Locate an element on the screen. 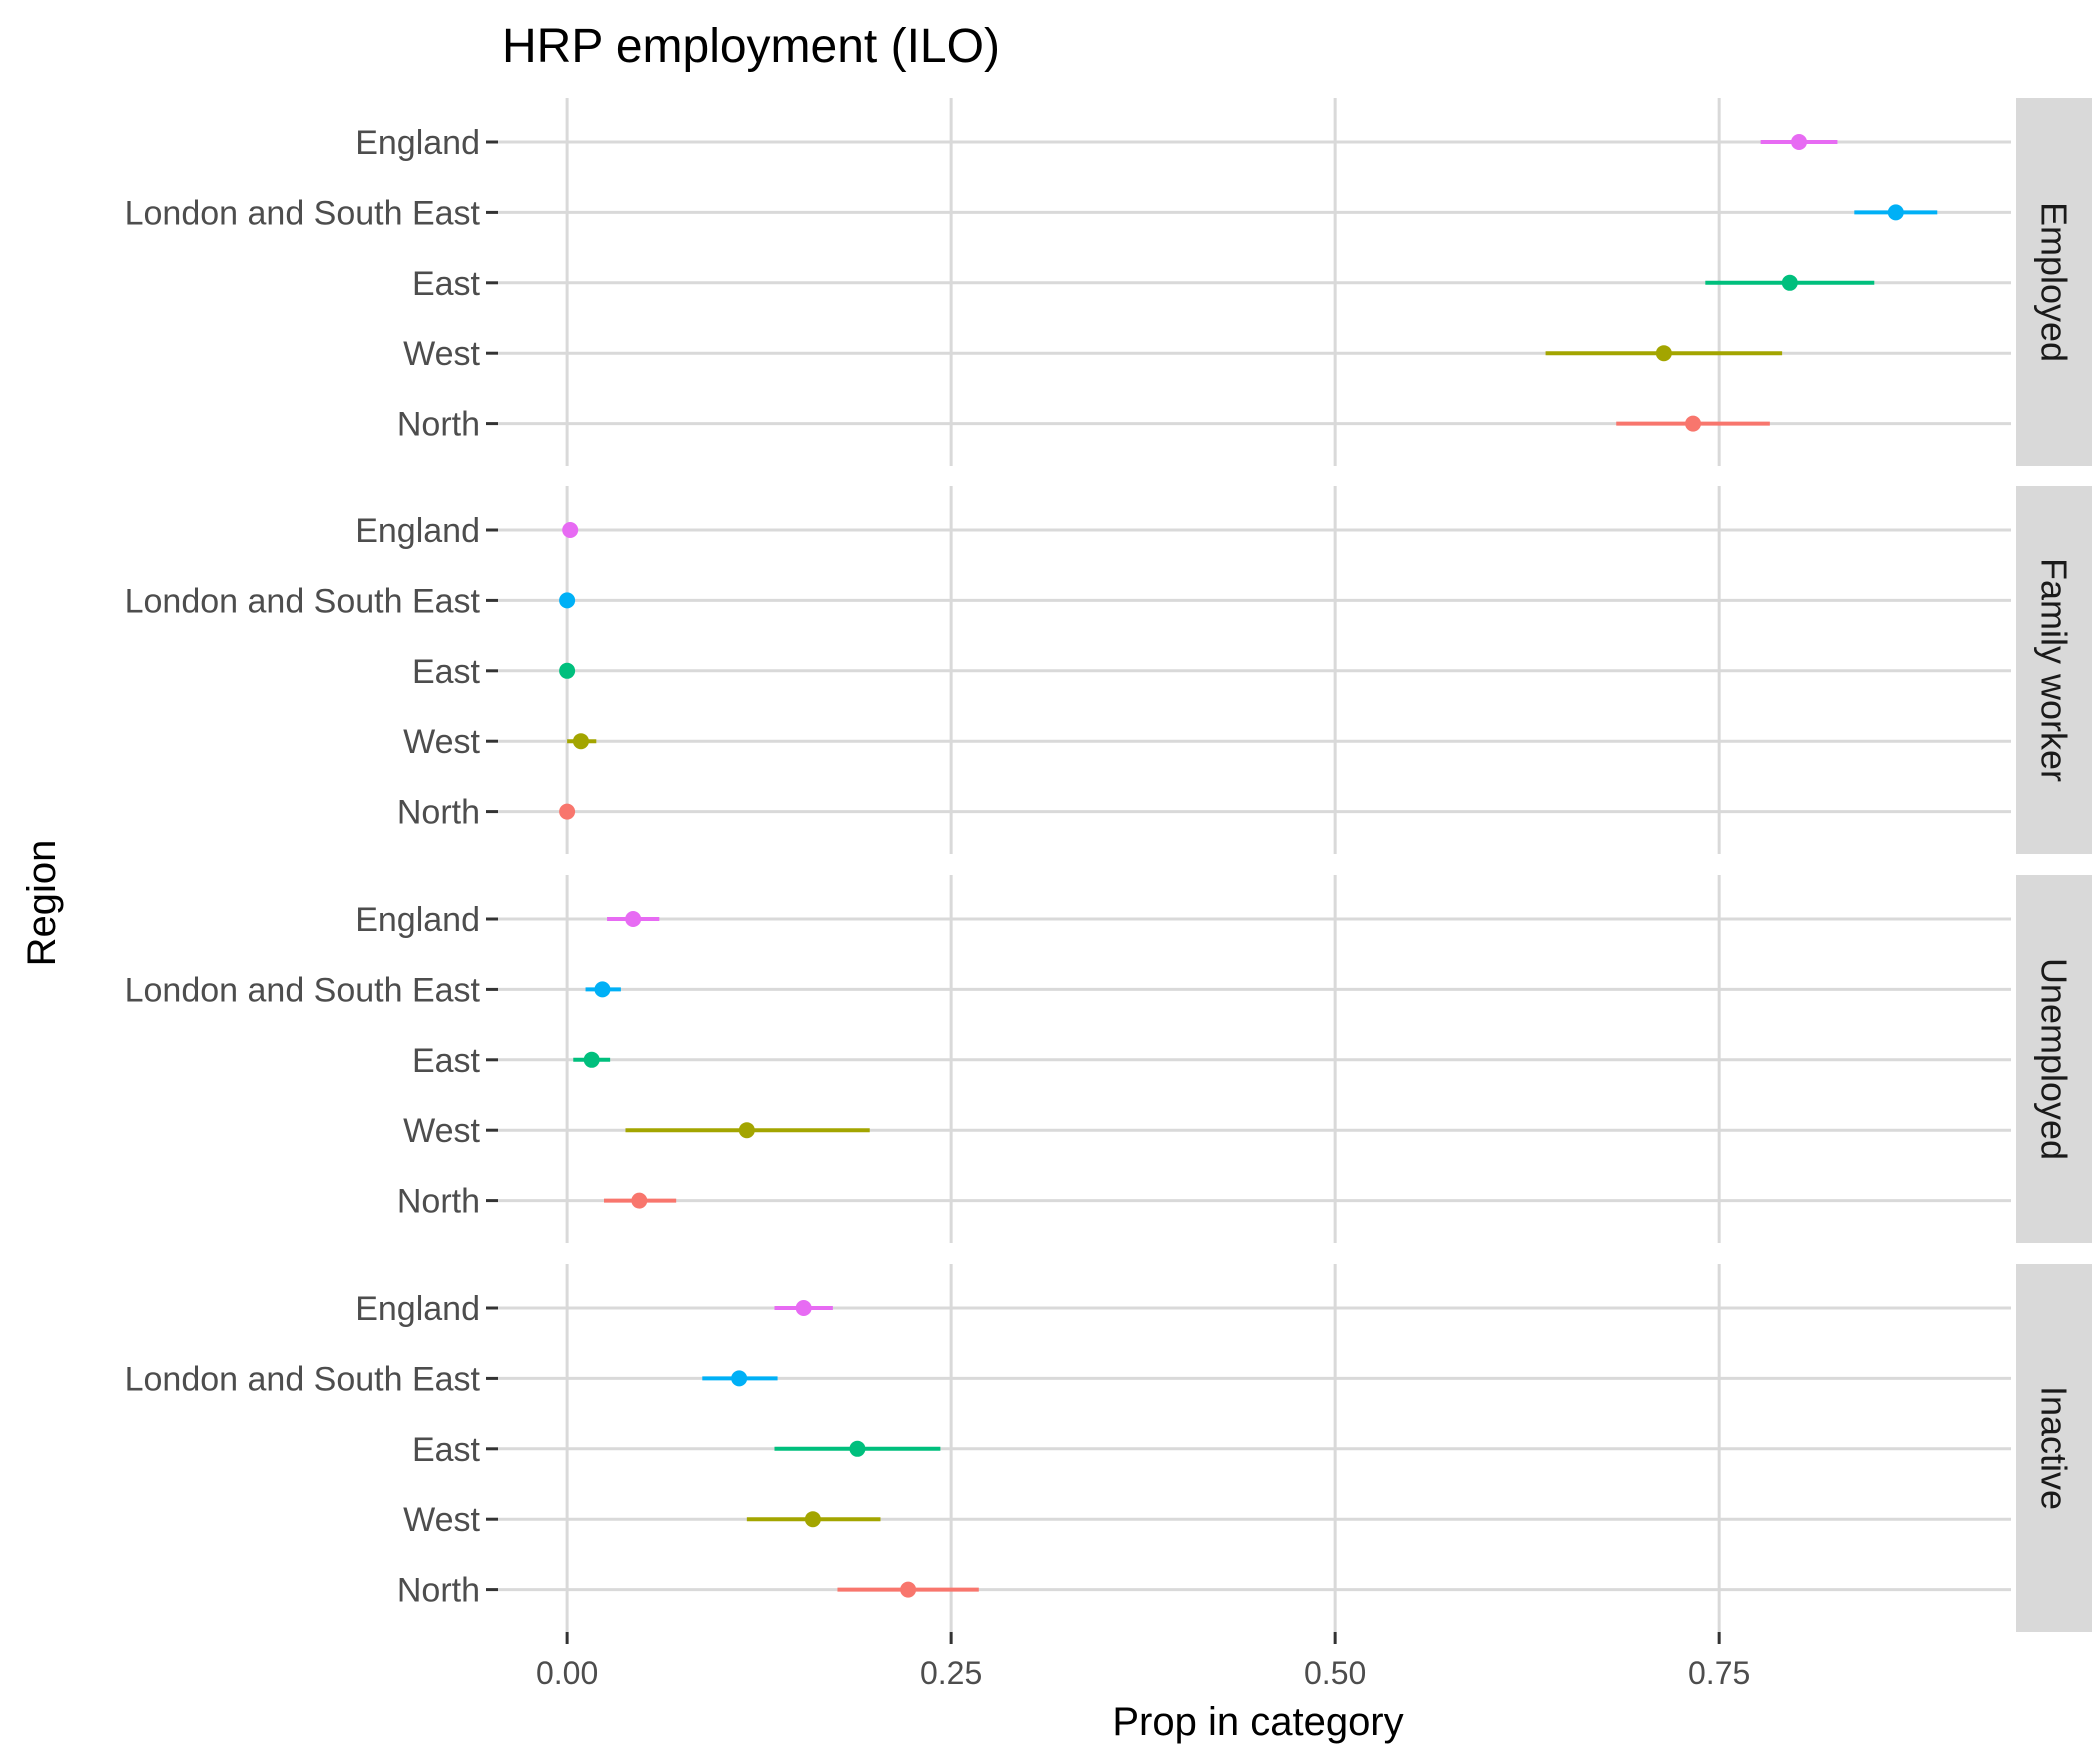 Image resolution: width=2100 pixels, height=1761 pixels. facet-strip-label: Employed is located at coordinates (2054, 282).